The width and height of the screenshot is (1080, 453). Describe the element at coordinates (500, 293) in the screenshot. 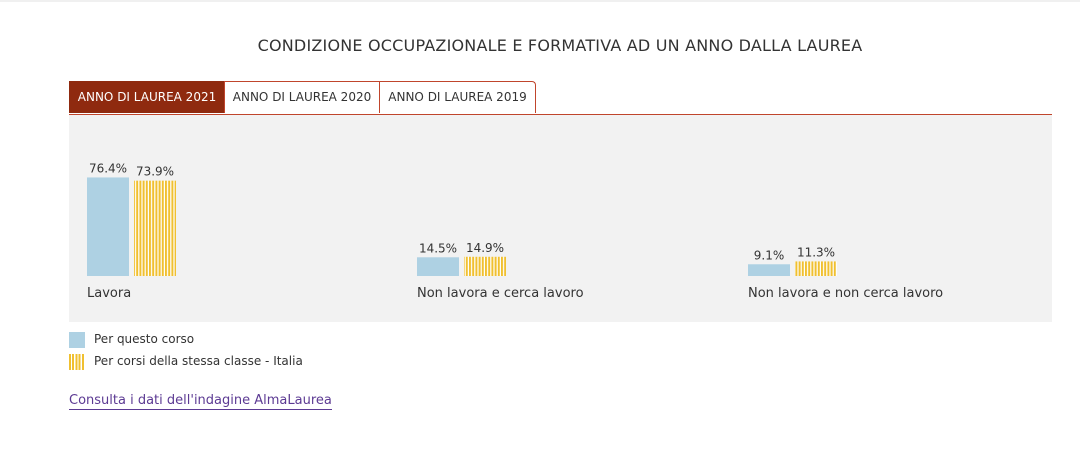

I see `category-label-non-lavora-e-cerca-lavoro: Non lavora e cerca lavoro` at that location.